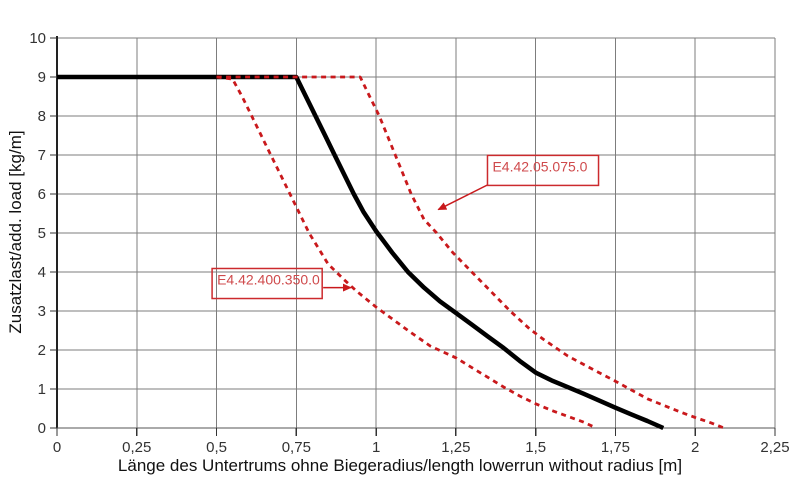  Describe the element at coordinates (42, 428) in the screenshot. I see `y-tick-label: 0` at that location.